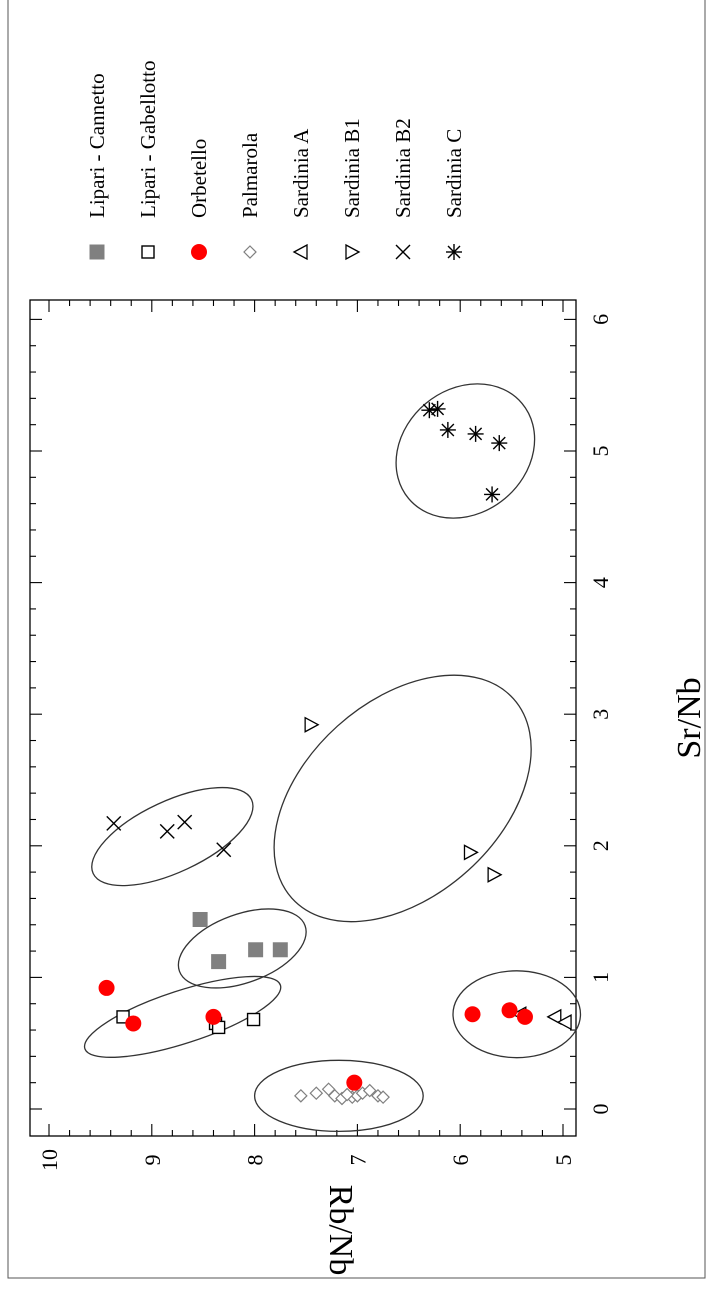 The image size is (706, 1291). I want to click on legend-label: Sardinia B1, so click(352, 168).